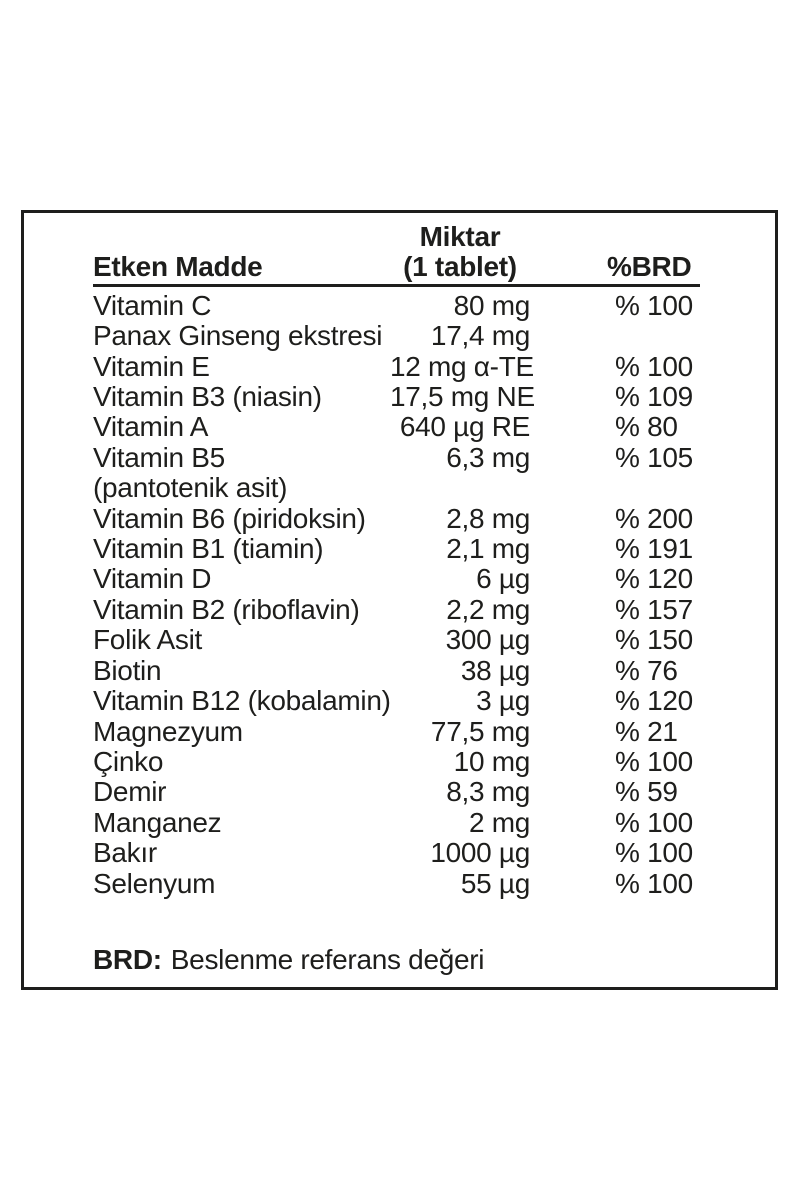 The height and width of the screenshot is (1200, 800). I want to click on ingredient-name-line2: (pantotenik asit), so click(190, 488).